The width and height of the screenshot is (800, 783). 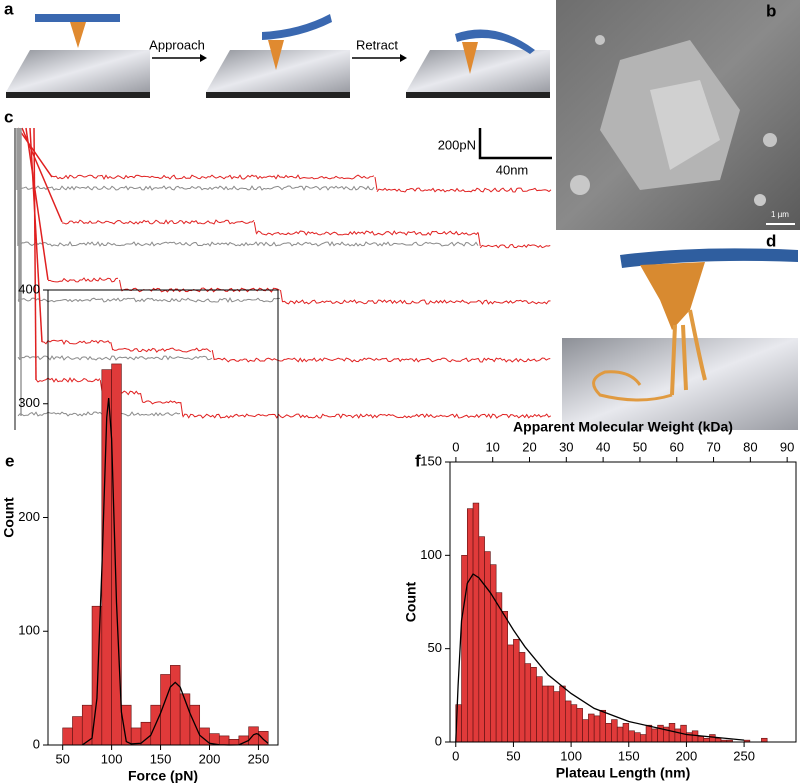 What do you see at coordinates (680, 339) in the screenshot?
I see `panel-d-illustration` at bounding box center [680, 339].